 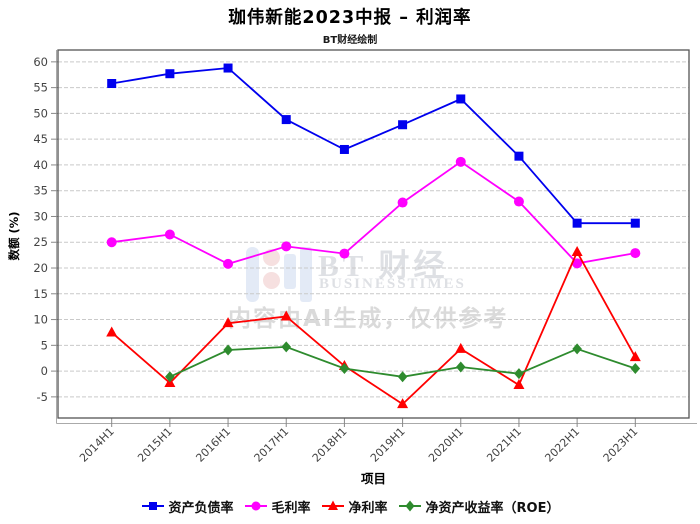 What do you see at coordinates (40, 88) in the screenshot?
I see `y-tick-label: 55` at bounding box center [40, 88].